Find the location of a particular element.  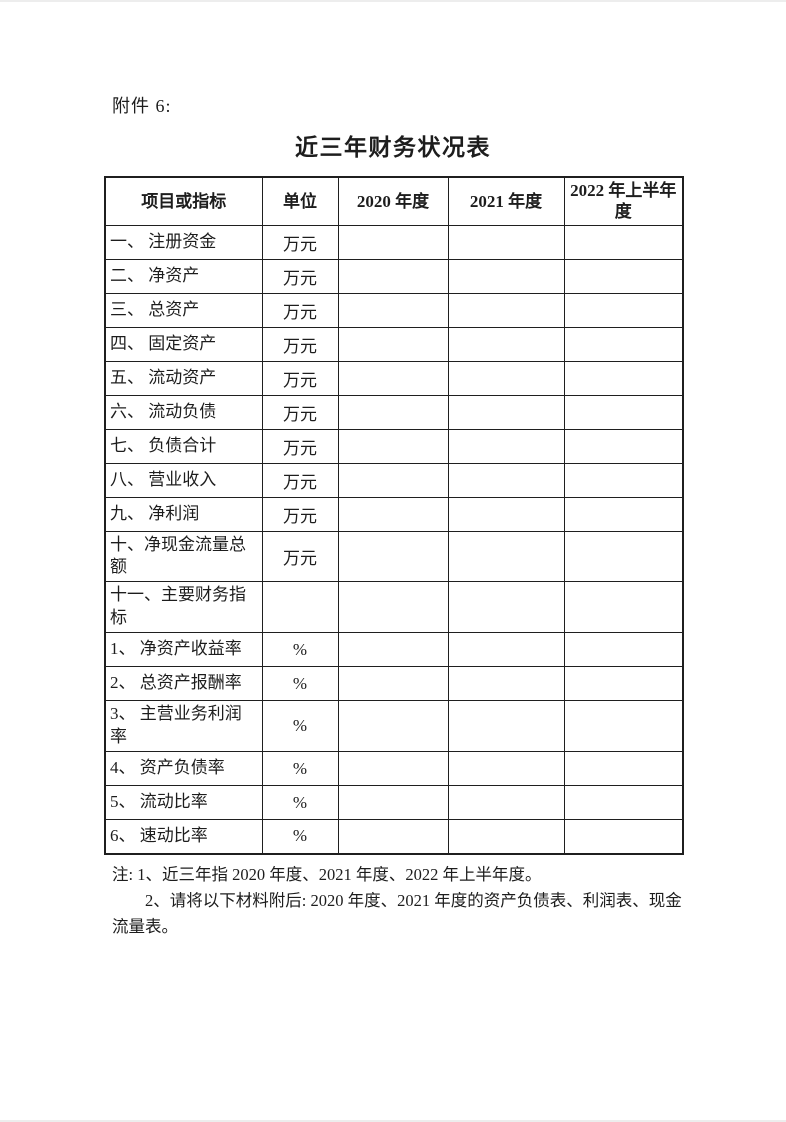

row-item-label: 九、 净利润 is located at coordinates (183, 514).